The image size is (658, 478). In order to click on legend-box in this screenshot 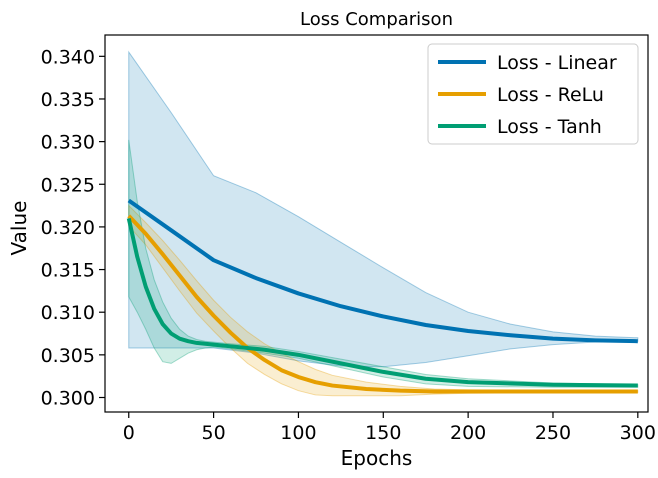, I will do `click(533, 94)`.